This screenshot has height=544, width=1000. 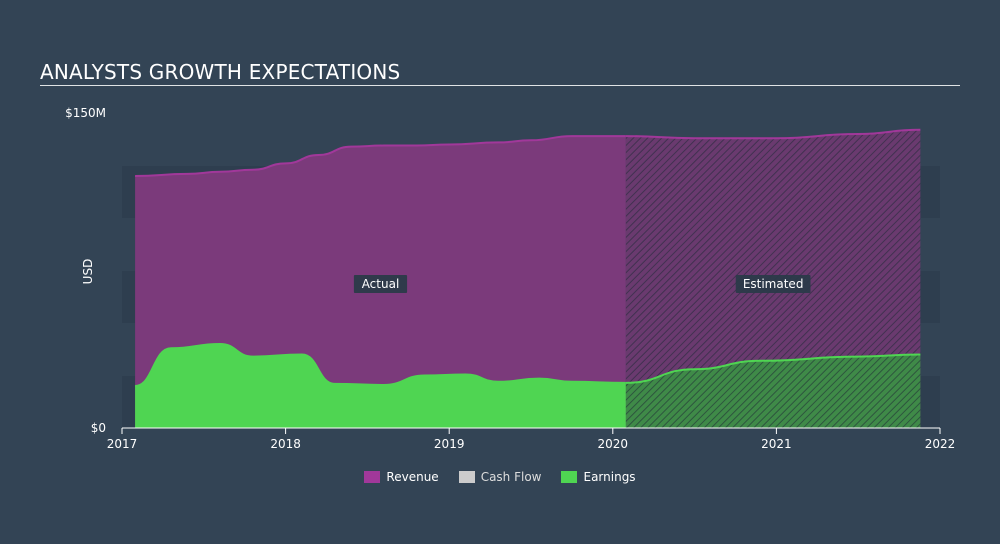 What do you see at coordinates (122, 444) in the screenshot?
I see `x-tick-label-2017: 2017` at bounding box center [122, 444].